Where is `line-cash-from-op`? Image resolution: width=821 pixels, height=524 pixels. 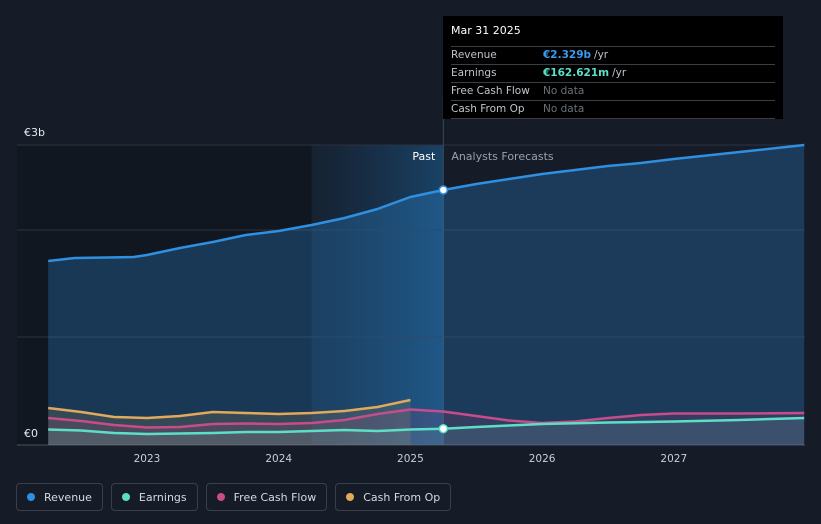 line-cash-from-op is located at coordinates (229, 409).